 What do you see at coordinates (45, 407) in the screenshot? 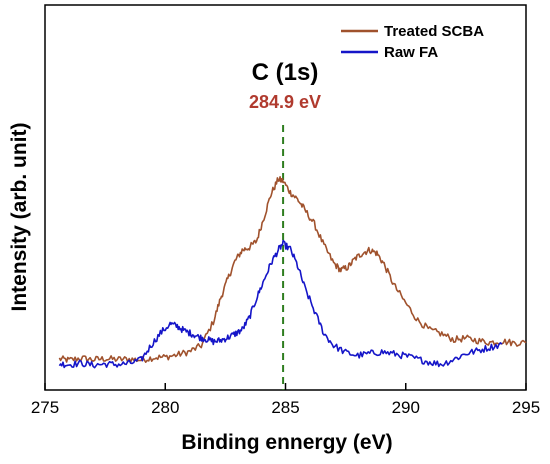
I see `x-tick-label: 275` at bounding box center [45, 407].